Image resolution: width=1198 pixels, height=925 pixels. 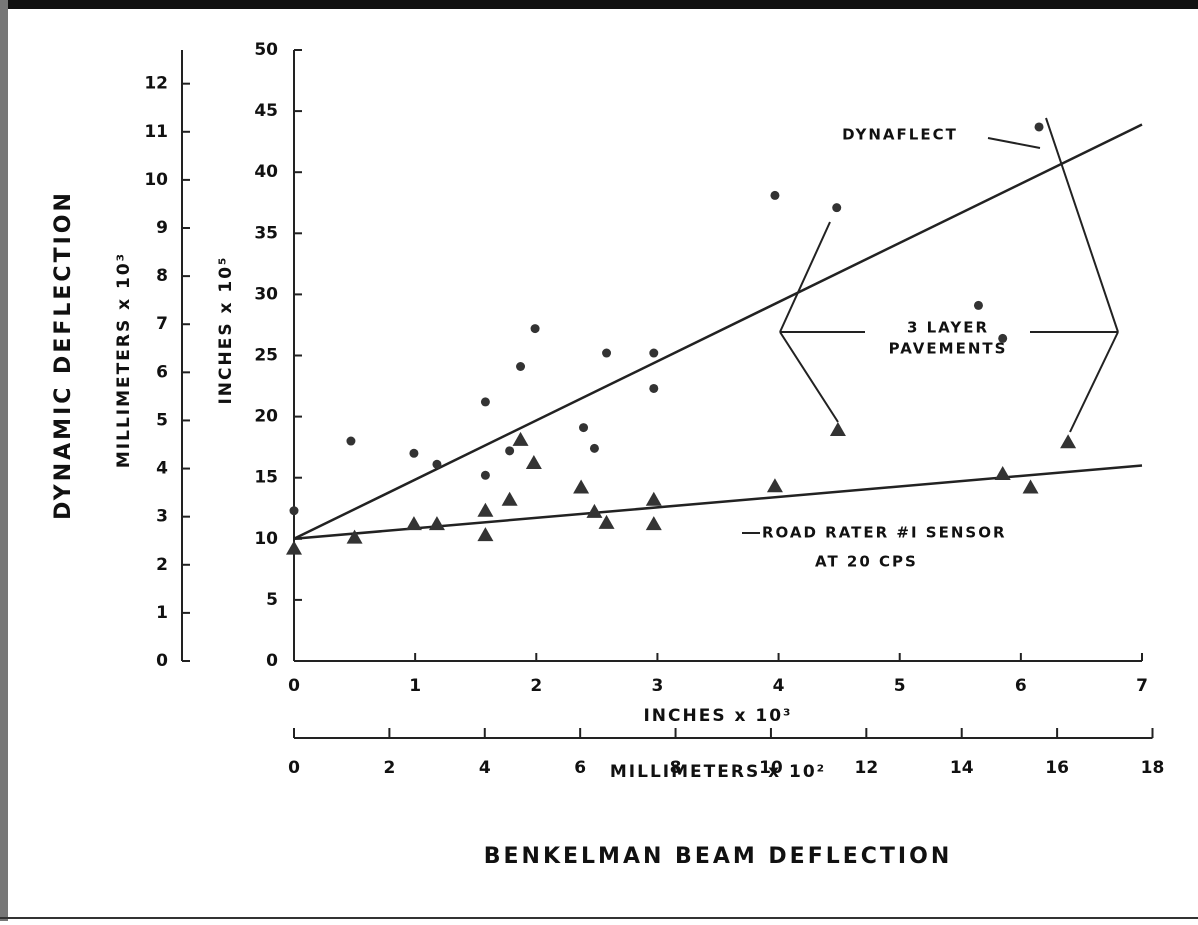 I want to click on x2-tick-label: 8, so click(x=676, y=768).